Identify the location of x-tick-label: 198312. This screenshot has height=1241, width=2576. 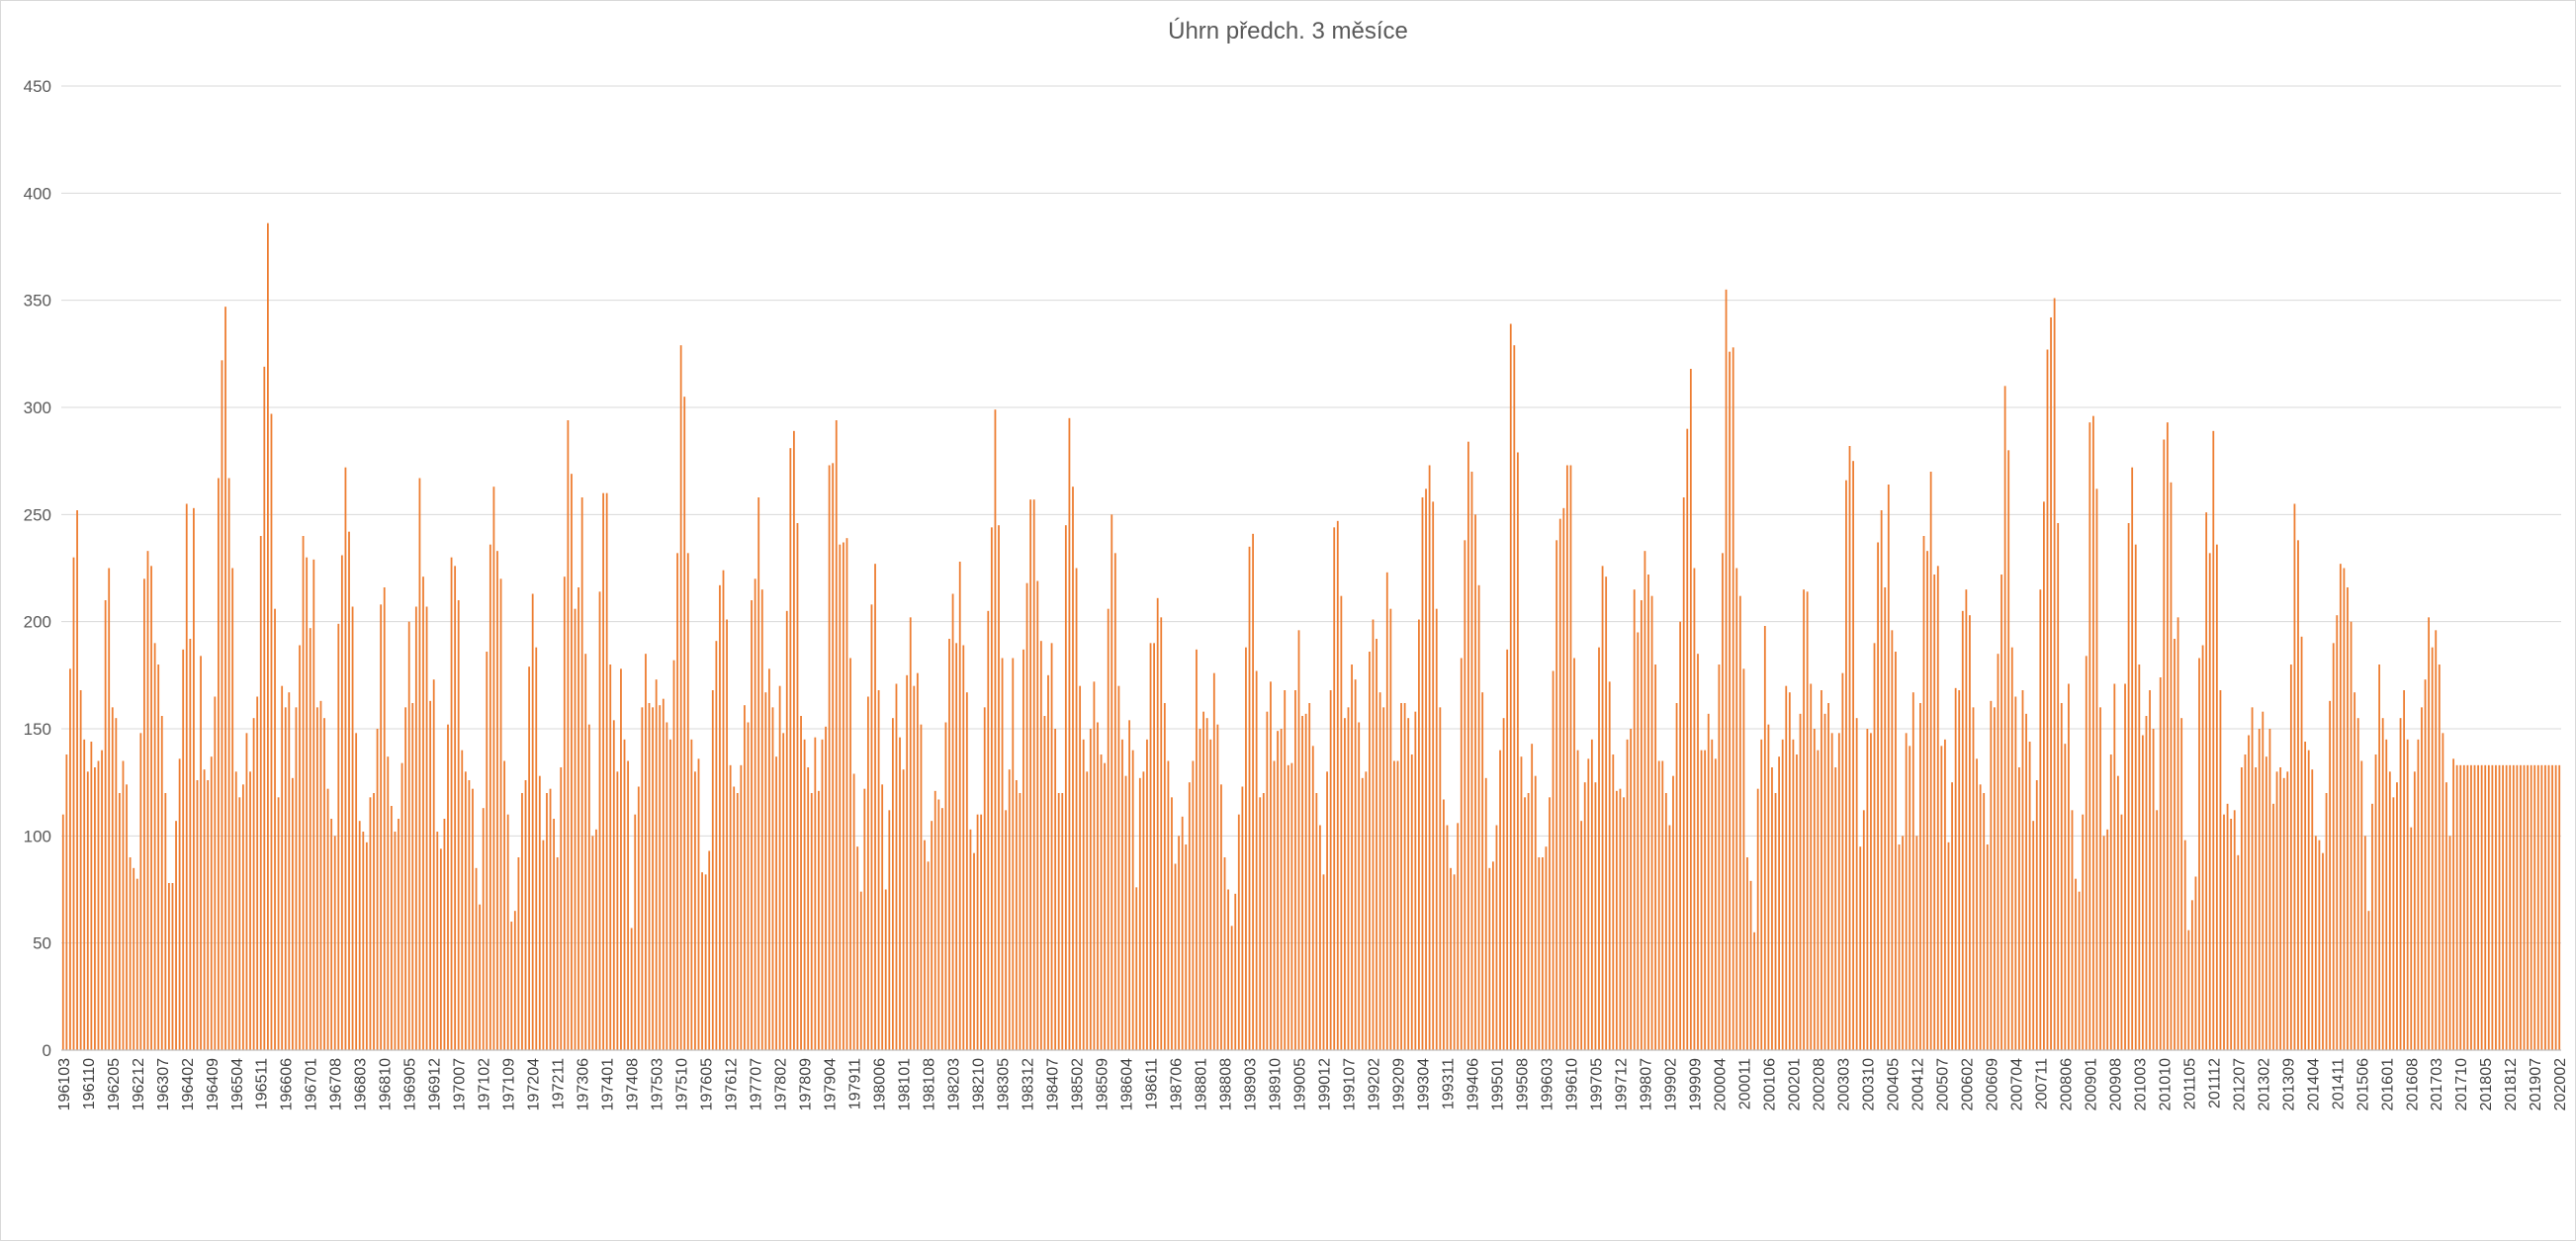
(1029, 1084).